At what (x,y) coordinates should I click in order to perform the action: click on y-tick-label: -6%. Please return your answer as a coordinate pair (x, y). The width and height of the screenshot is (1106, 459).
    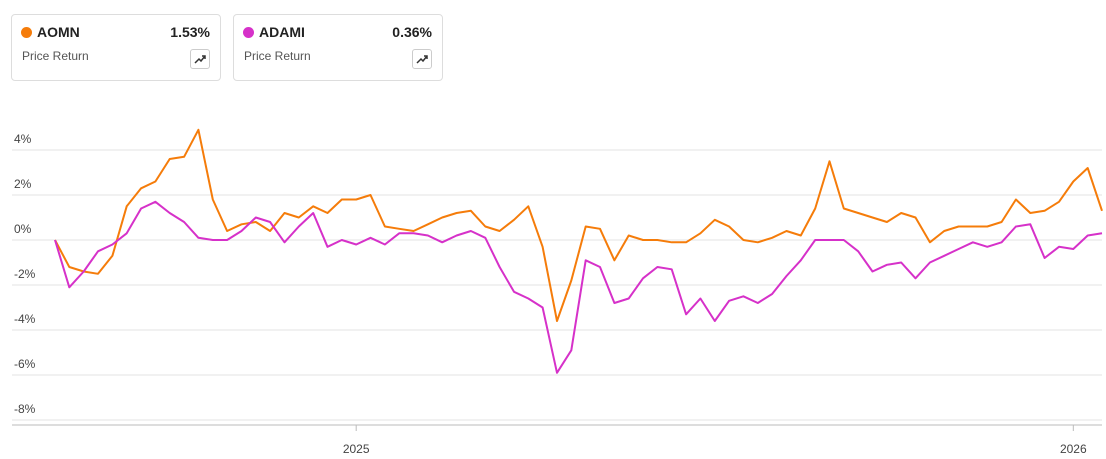
    Looking at the image, I should click on (25, 364).